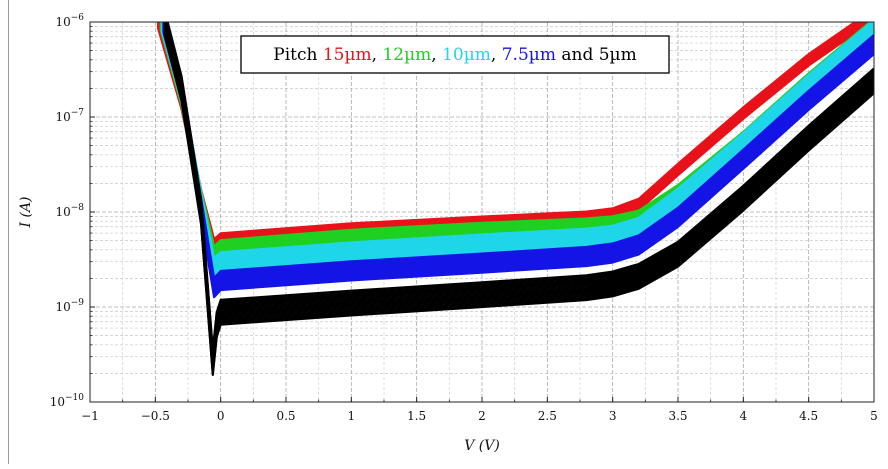  I want to click on x-tick-label: 5, so click(874, 416).